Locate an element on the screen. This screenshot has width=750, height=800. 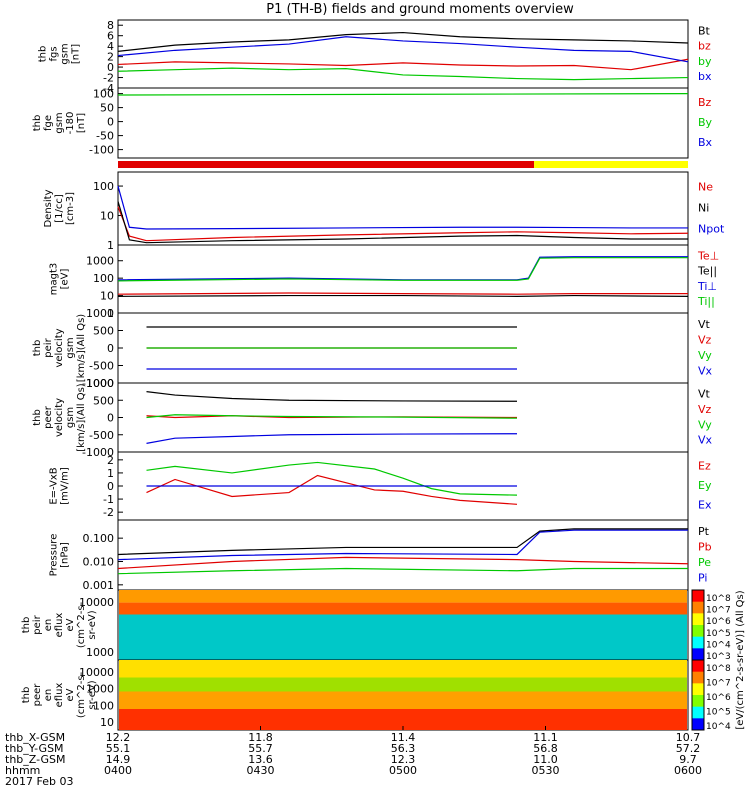
legend-label: Ez is located at coordinates (704, 466).